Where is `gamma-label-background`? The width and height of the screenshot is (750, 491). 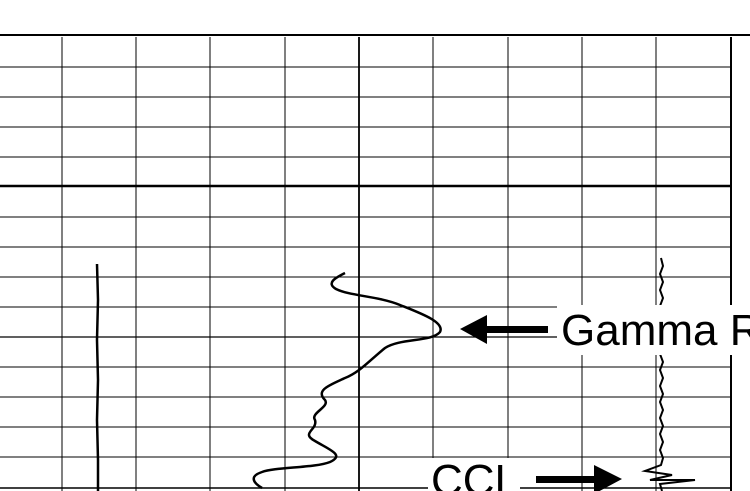
gamma-label-background is located at coordinates (653, 330).